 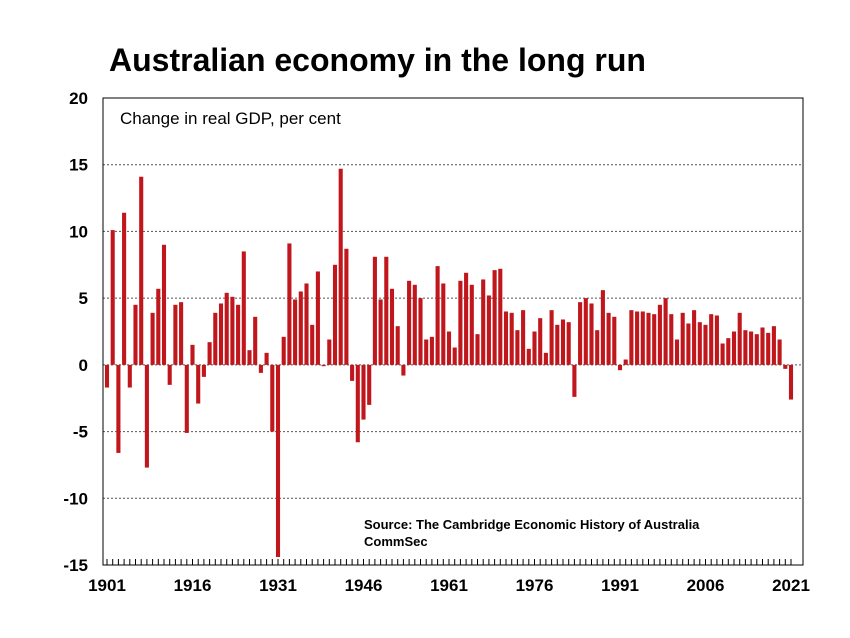 What do you see at coordinates (449, 562) in the screenshot?
I see `x-axis-minor-ticks` at bounding box center [449, 562].